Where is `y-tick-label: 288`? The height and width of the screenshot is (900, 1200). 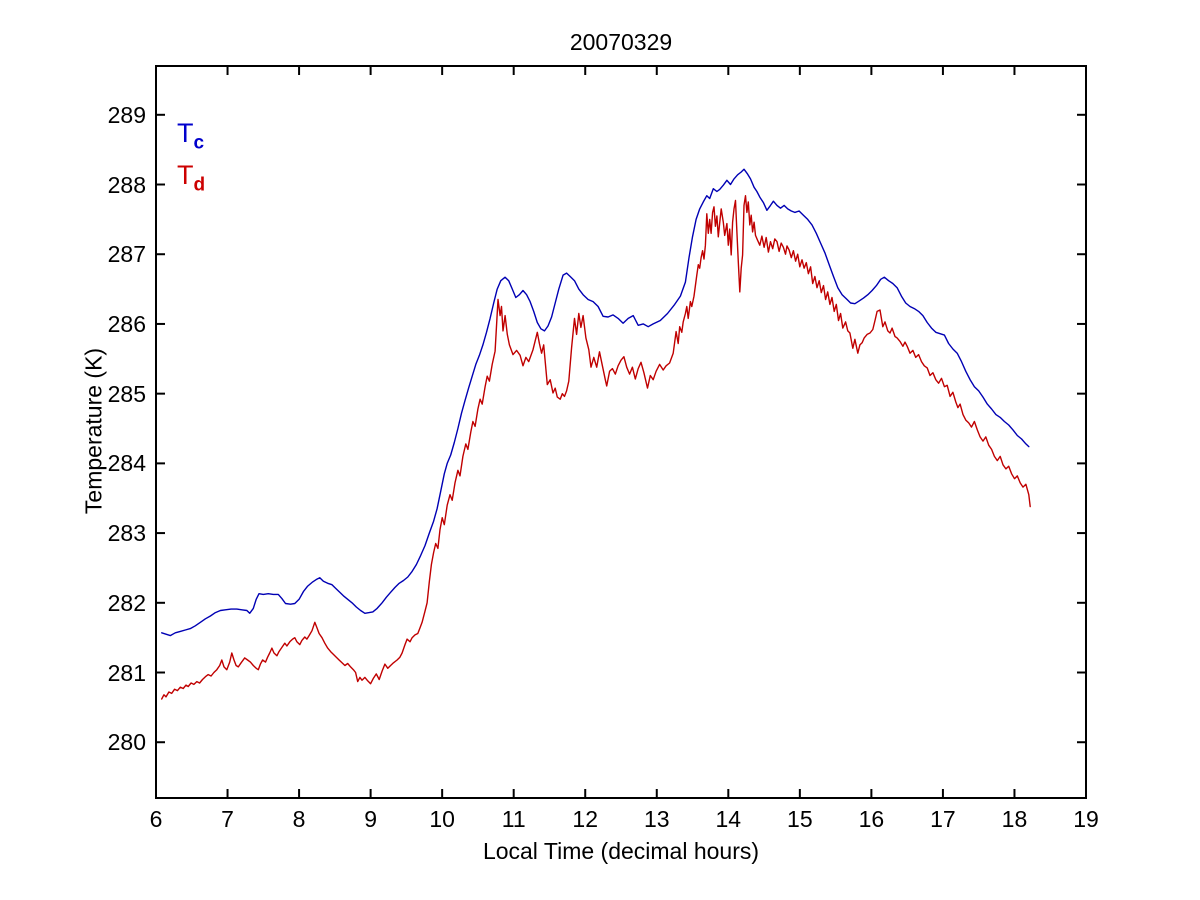
y-tick-label: 288 is located at coordinates (126, 184).